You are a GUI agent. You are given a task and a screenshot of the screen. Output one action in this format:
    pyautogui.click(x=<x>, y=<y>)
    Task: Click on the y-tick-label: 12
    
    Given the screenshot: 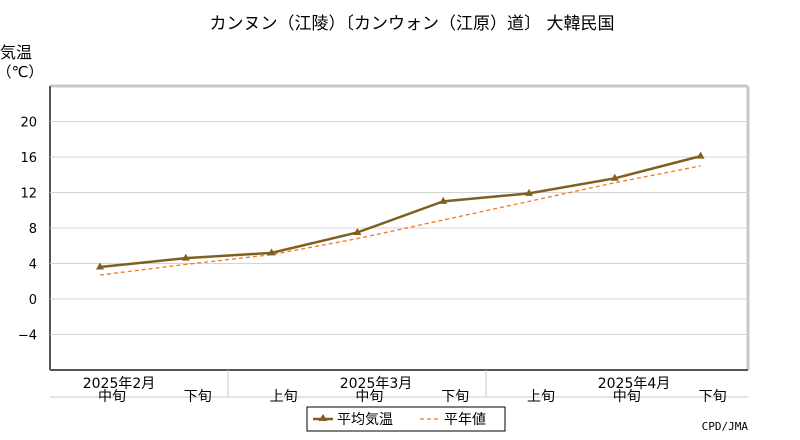 What is the action you would take?
    pyautogui.click(x=28, y=194)
    